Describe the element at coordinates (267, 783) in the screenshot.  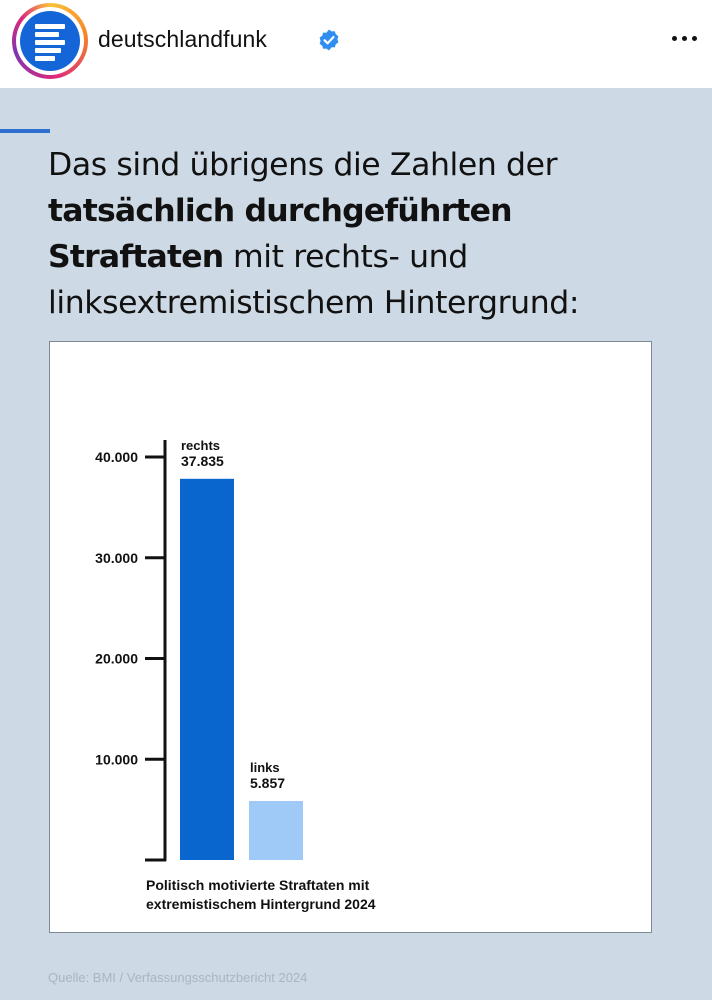
I see `bar-value-label: 5.857` at that location.